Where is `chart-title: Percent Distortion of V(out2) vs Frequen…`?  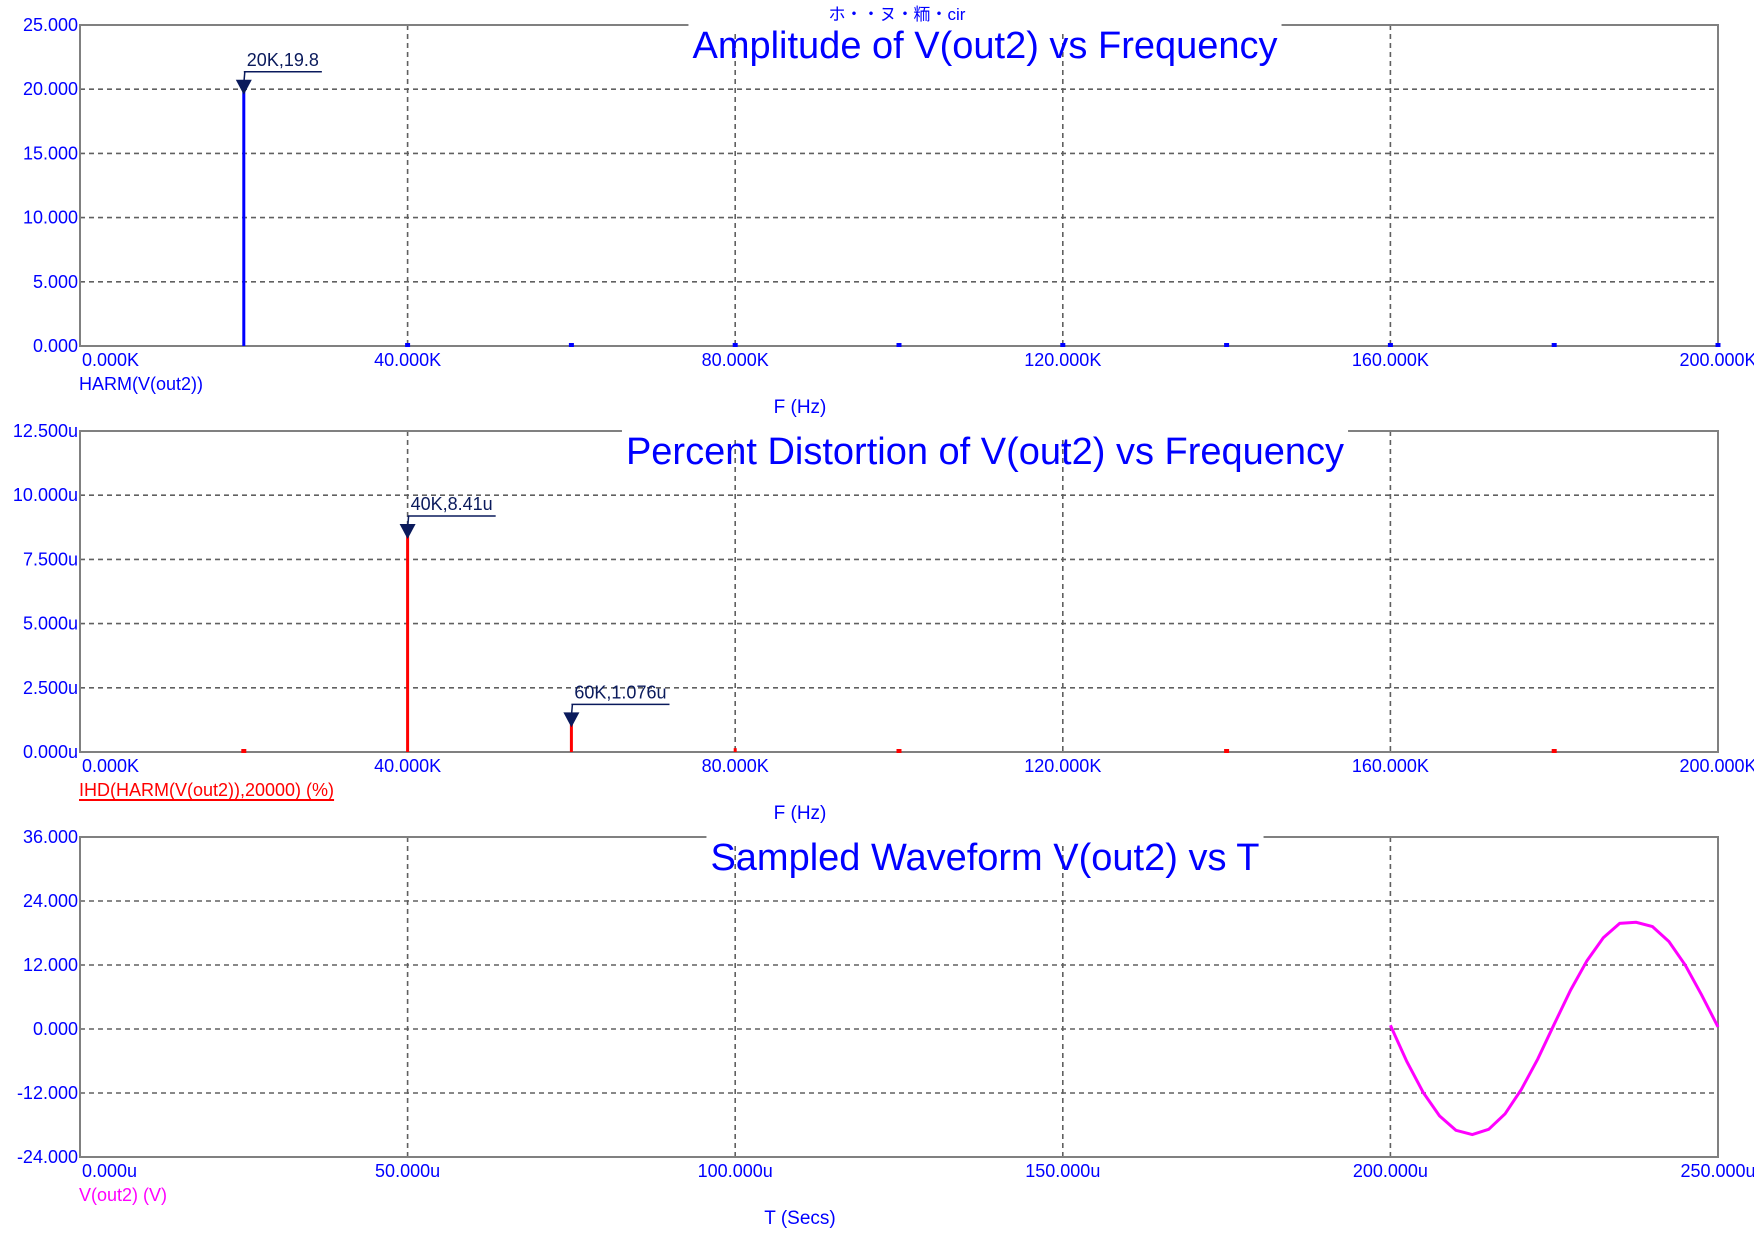 chart-title: Percent Distortion of V(out2) vs Frequen… is located at coordinates (985, 452).